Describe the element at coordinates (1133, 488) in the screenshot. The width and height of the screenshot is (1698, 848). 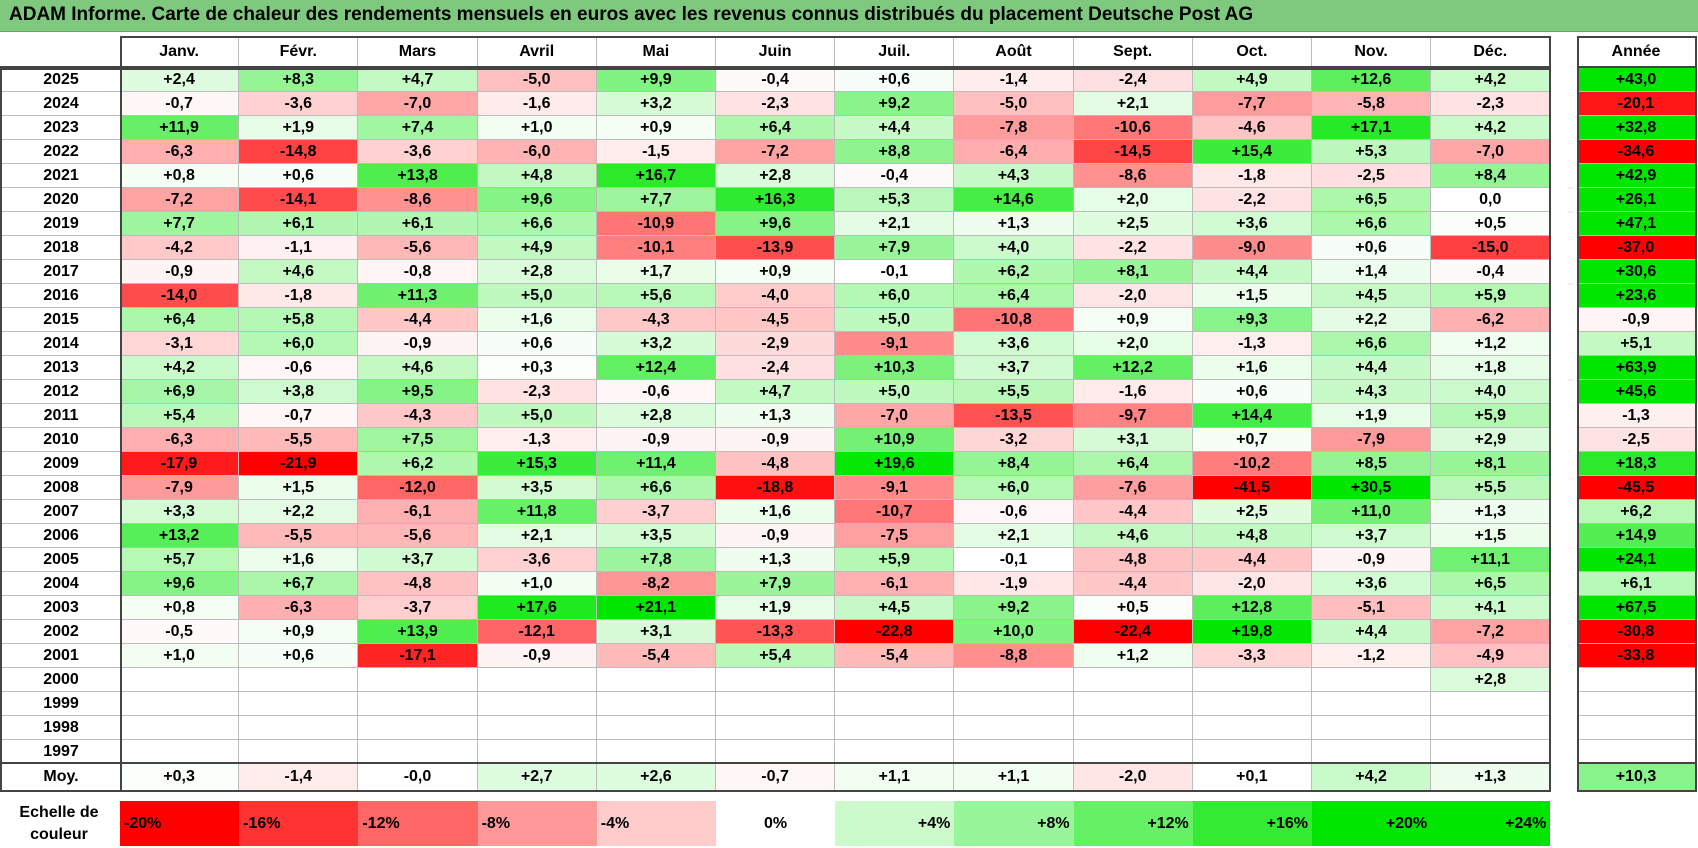
I see `heatmap-cell: -7,6` at that location.